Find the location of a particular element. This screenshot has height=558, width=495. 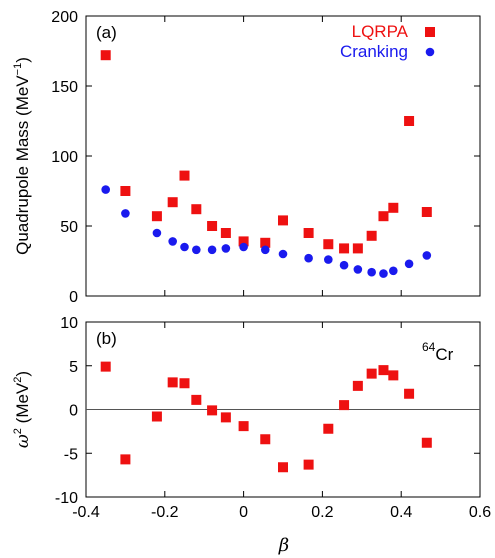

y-axis-label-sup: −1 is located at coordinates (18, 69).